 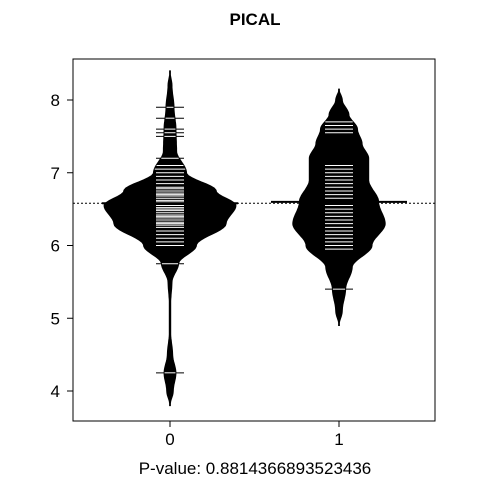 What do you see at coordinates (255, 19) in the screenshot?
I see `chart-title: PICAL` at bounding box center [255, 19].